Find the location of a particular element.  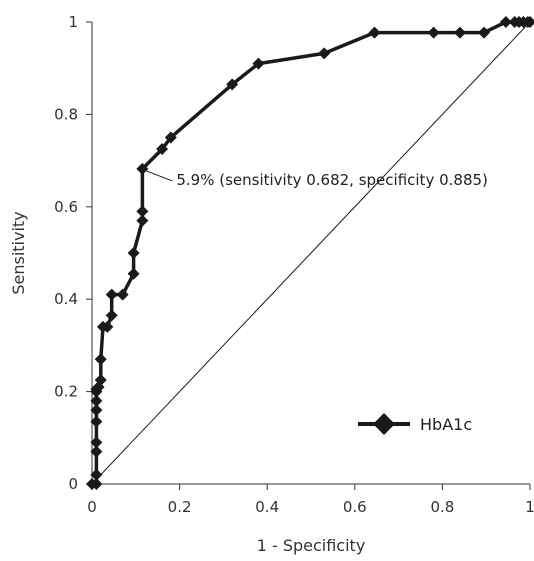

x-tick-label: 0.2 is located at coordinates (180, 507).